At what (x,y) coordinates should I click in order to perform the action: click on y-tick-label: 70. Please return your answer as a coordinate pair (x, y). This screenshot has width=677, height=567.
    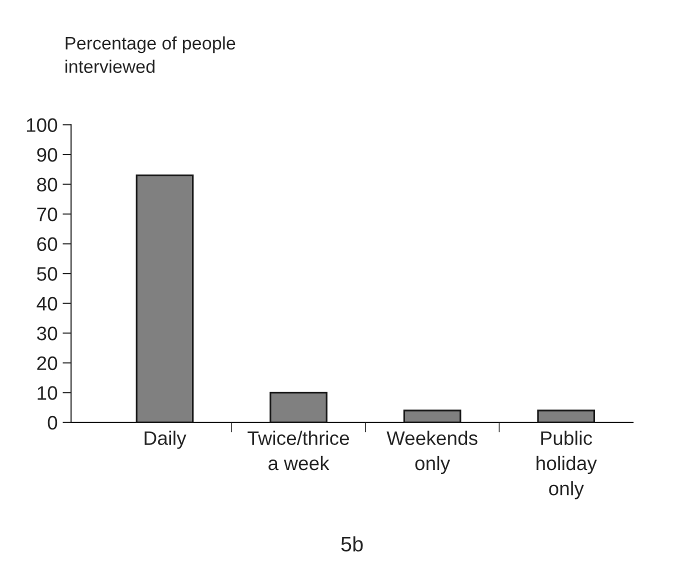
    Looking at the image, I should click on (47, 215).